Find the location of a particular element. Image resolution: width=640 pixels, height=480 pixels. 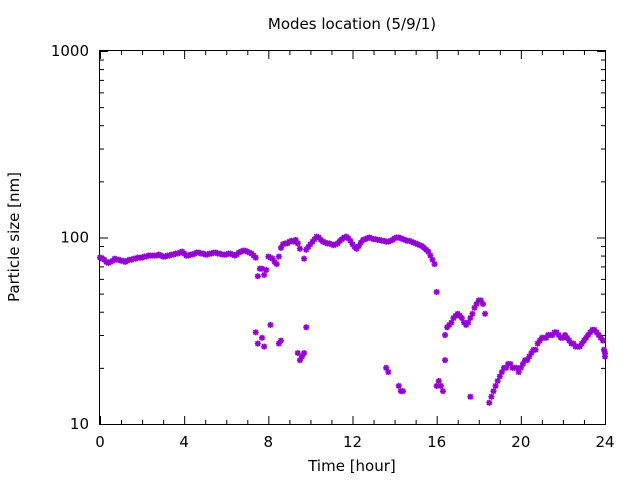

x-tick-label: 24 is located at coordinates (604, 442).